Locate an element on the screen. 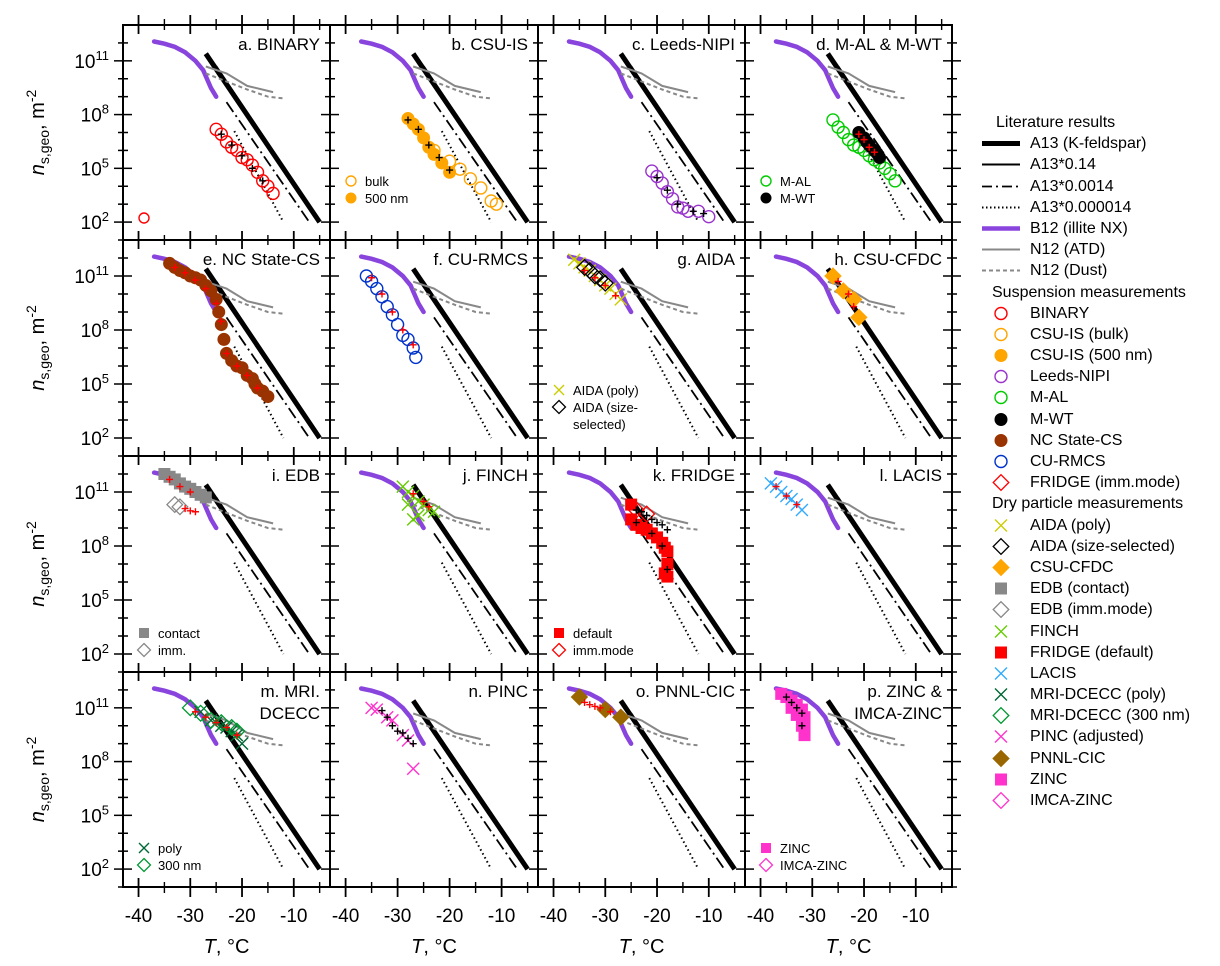 The image size is (1220, 966). panel-legend-label: 300 nm is located at coordinates (179, 865).